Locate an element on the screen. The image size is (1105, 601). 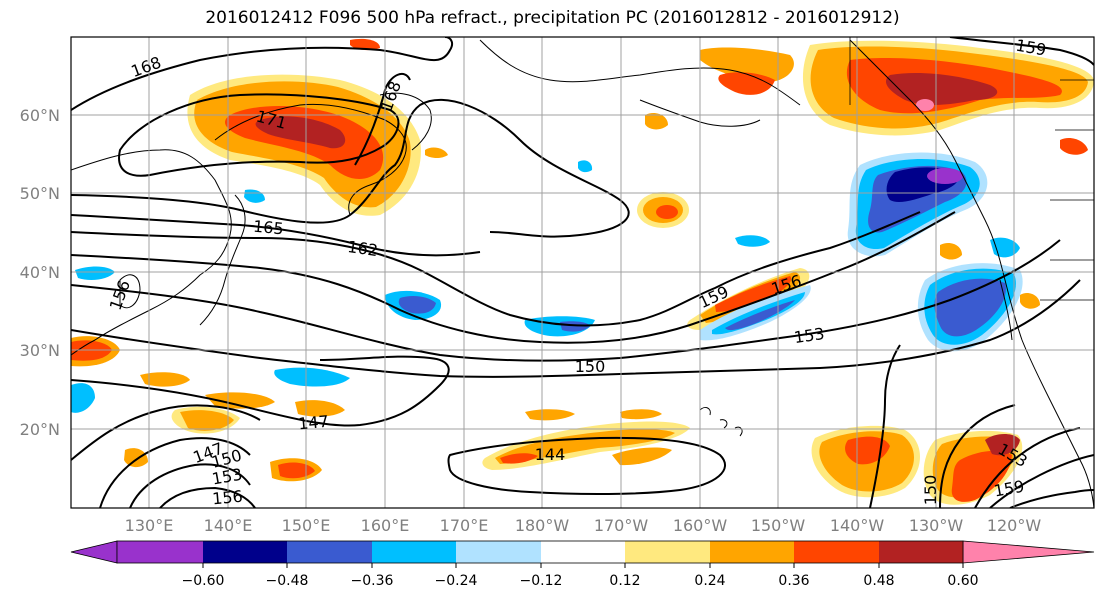
longitude-label: 180°W is located at coordinates (542, 525).